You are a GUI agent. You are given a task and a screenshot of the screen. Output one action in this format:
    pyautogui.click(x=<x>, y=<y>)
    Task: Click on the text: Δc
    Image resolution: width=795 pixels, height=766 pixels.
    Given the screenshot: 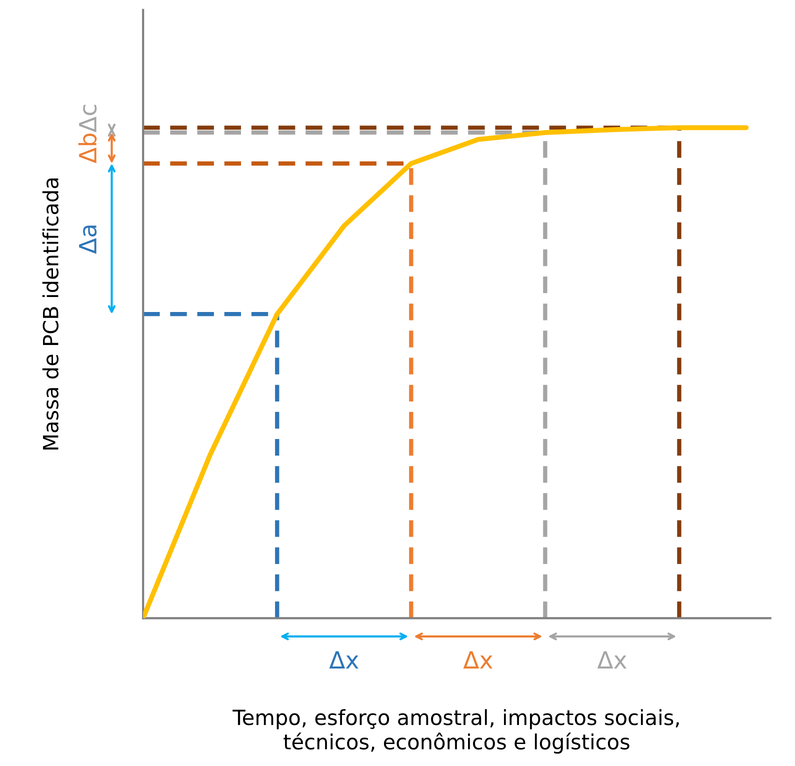 What is the action you would take?
    pyautogui.click(x=88, y=118)
    